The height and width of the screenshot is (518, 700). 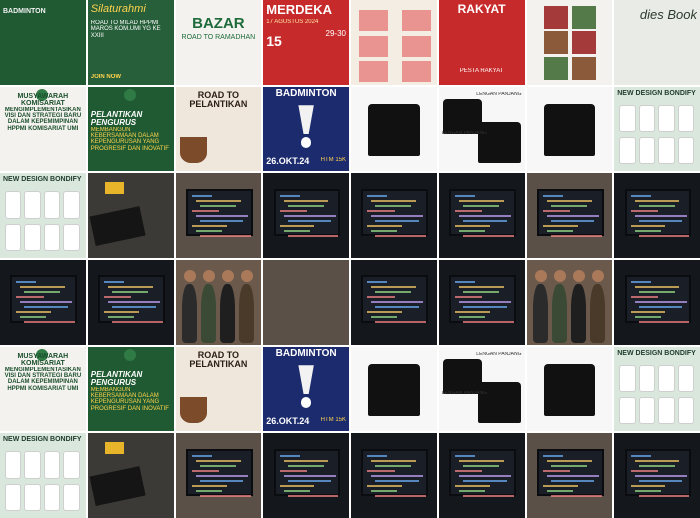 What do you see at coordinates (394, 42) in the screenshot?
I see `grid-tile-post-lomba-list` at bounding box center [394, 42].